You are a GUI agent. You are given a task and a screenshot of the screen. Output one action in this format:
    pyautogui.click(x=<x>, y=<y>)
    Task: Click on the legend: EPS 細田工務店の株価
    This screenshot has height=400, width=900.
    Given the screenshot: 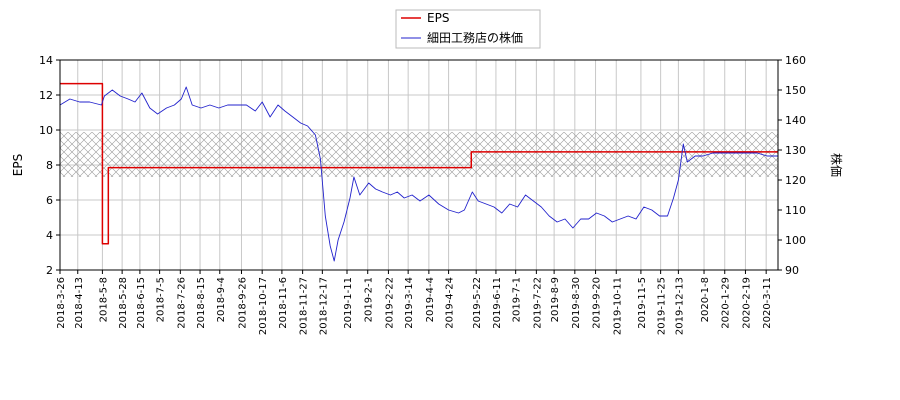 What is the action you would take?
    pyautogui.click(x=468, y=29)
    